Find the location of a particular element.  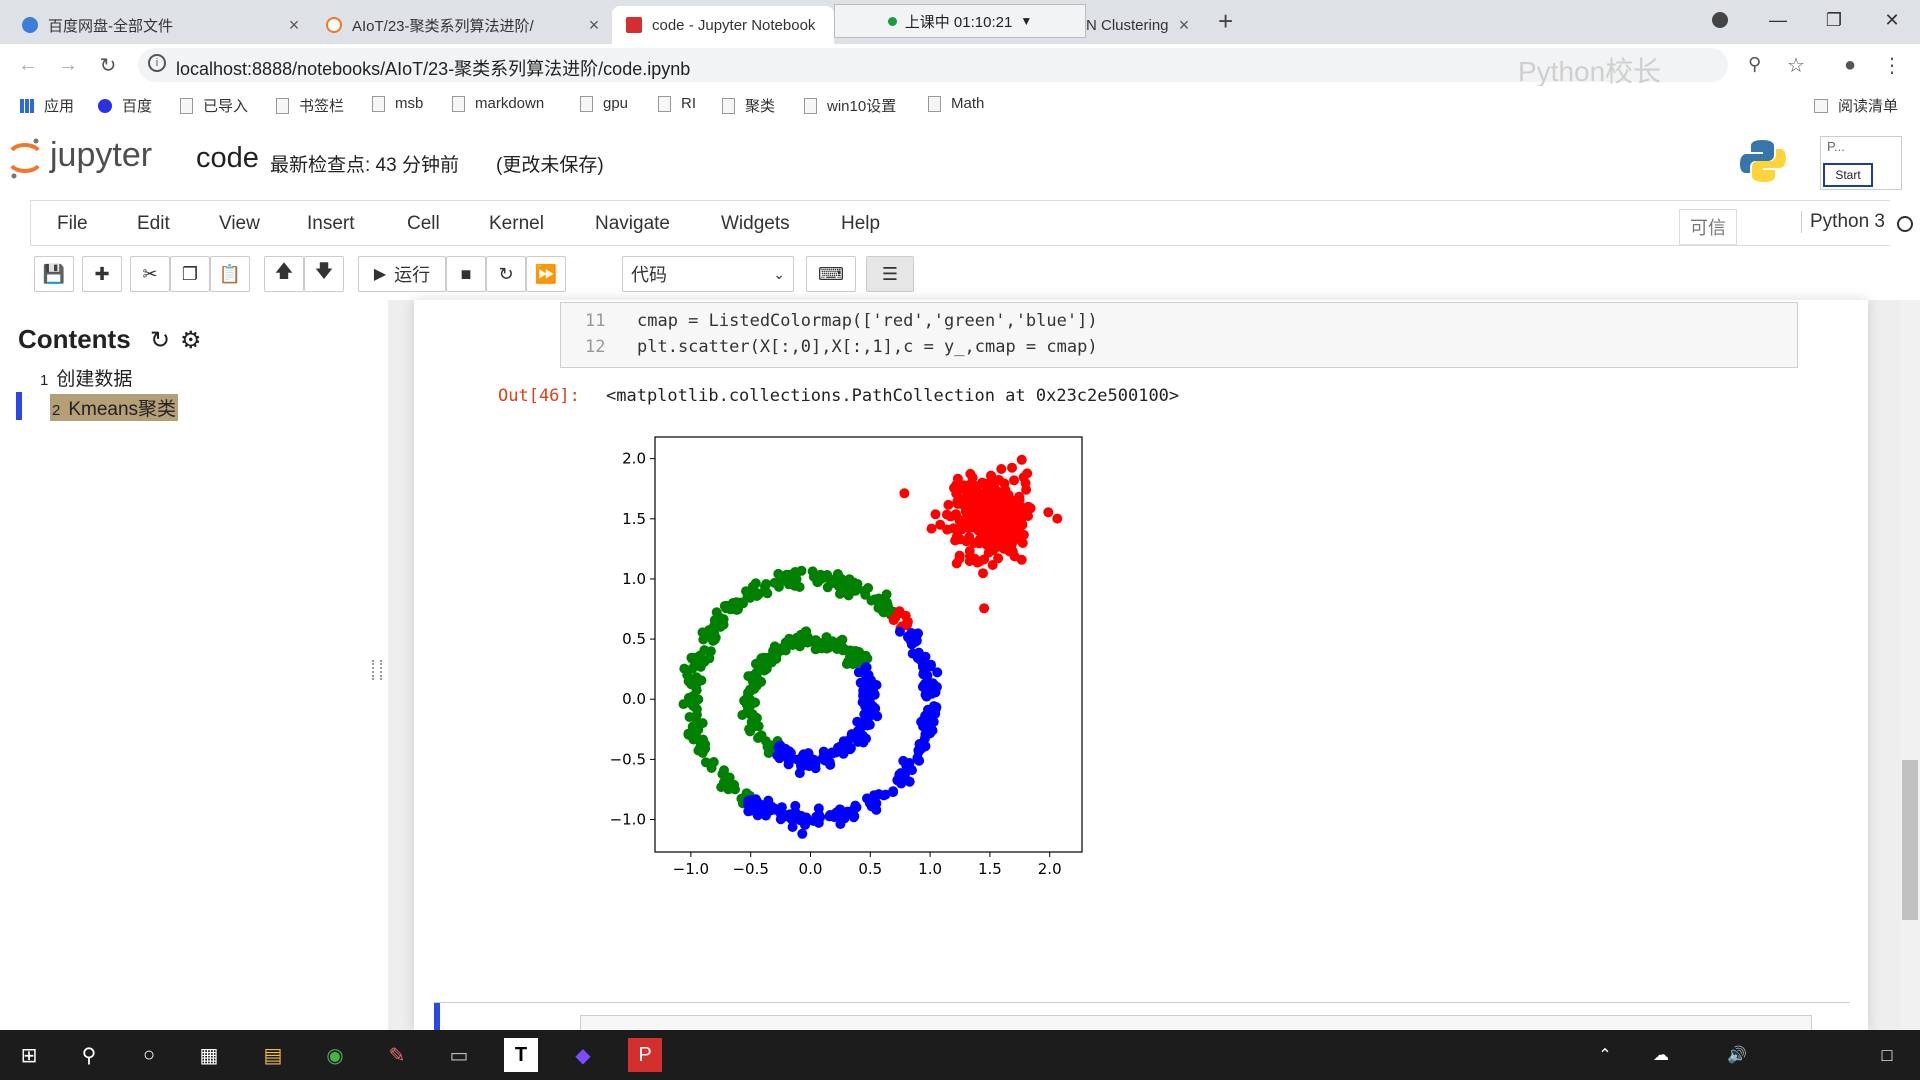

close-window-icon: ✕ is located at coordinates (1892, 19).